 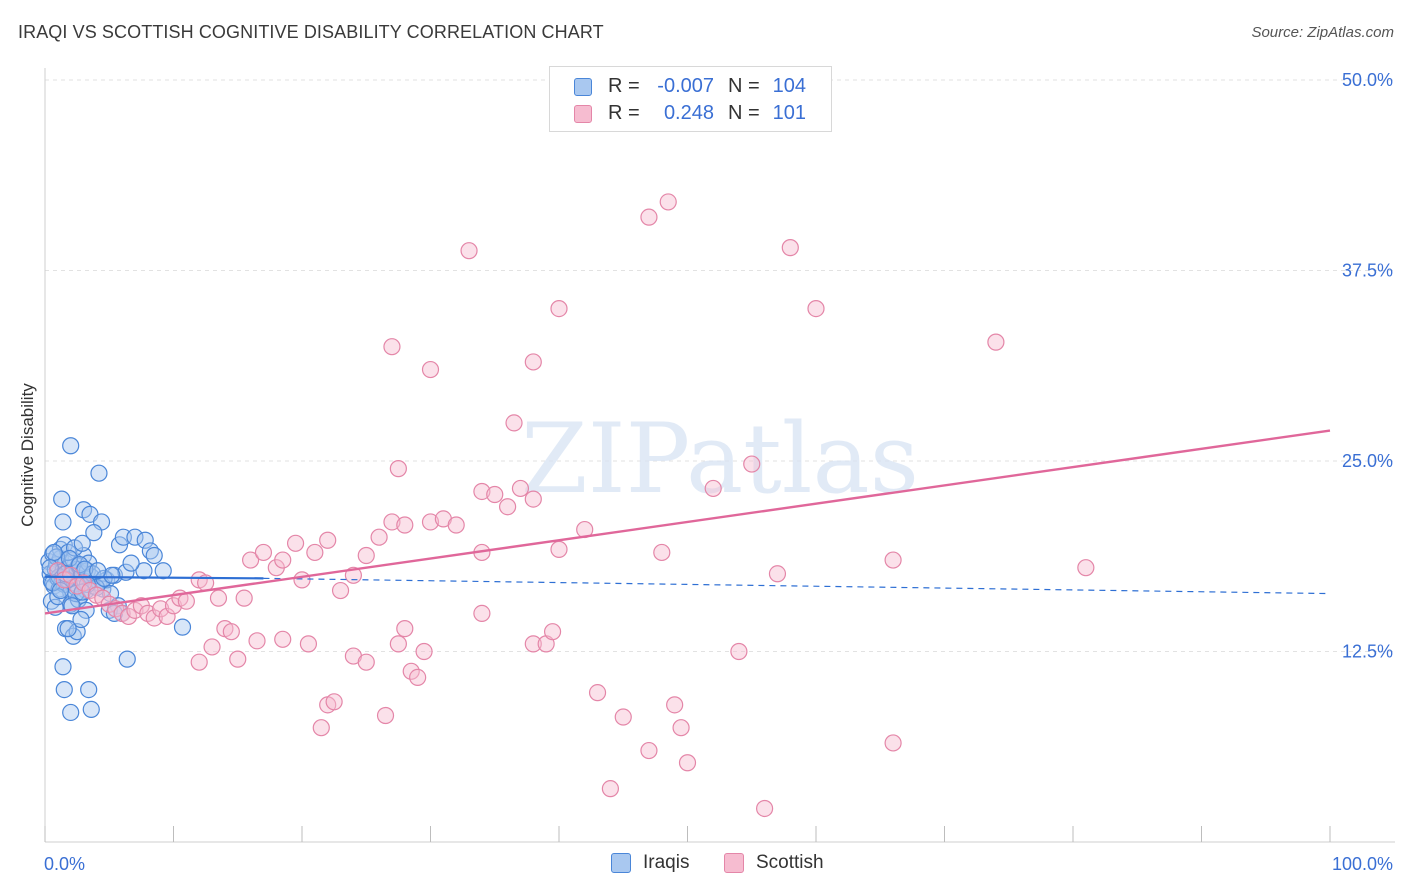 I want to click on legend-label-scottish: Scottish, so click(x=790, y=862).